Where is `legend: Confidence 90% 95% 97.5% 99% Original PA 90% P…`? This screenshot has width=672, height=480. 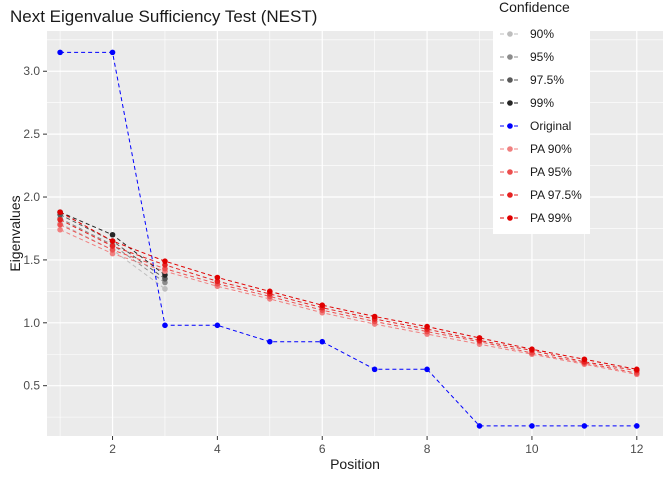
legend: Confidence 90% 95% 97.5% 99% Original PA 90% P… is located at coordinates (541, 117).